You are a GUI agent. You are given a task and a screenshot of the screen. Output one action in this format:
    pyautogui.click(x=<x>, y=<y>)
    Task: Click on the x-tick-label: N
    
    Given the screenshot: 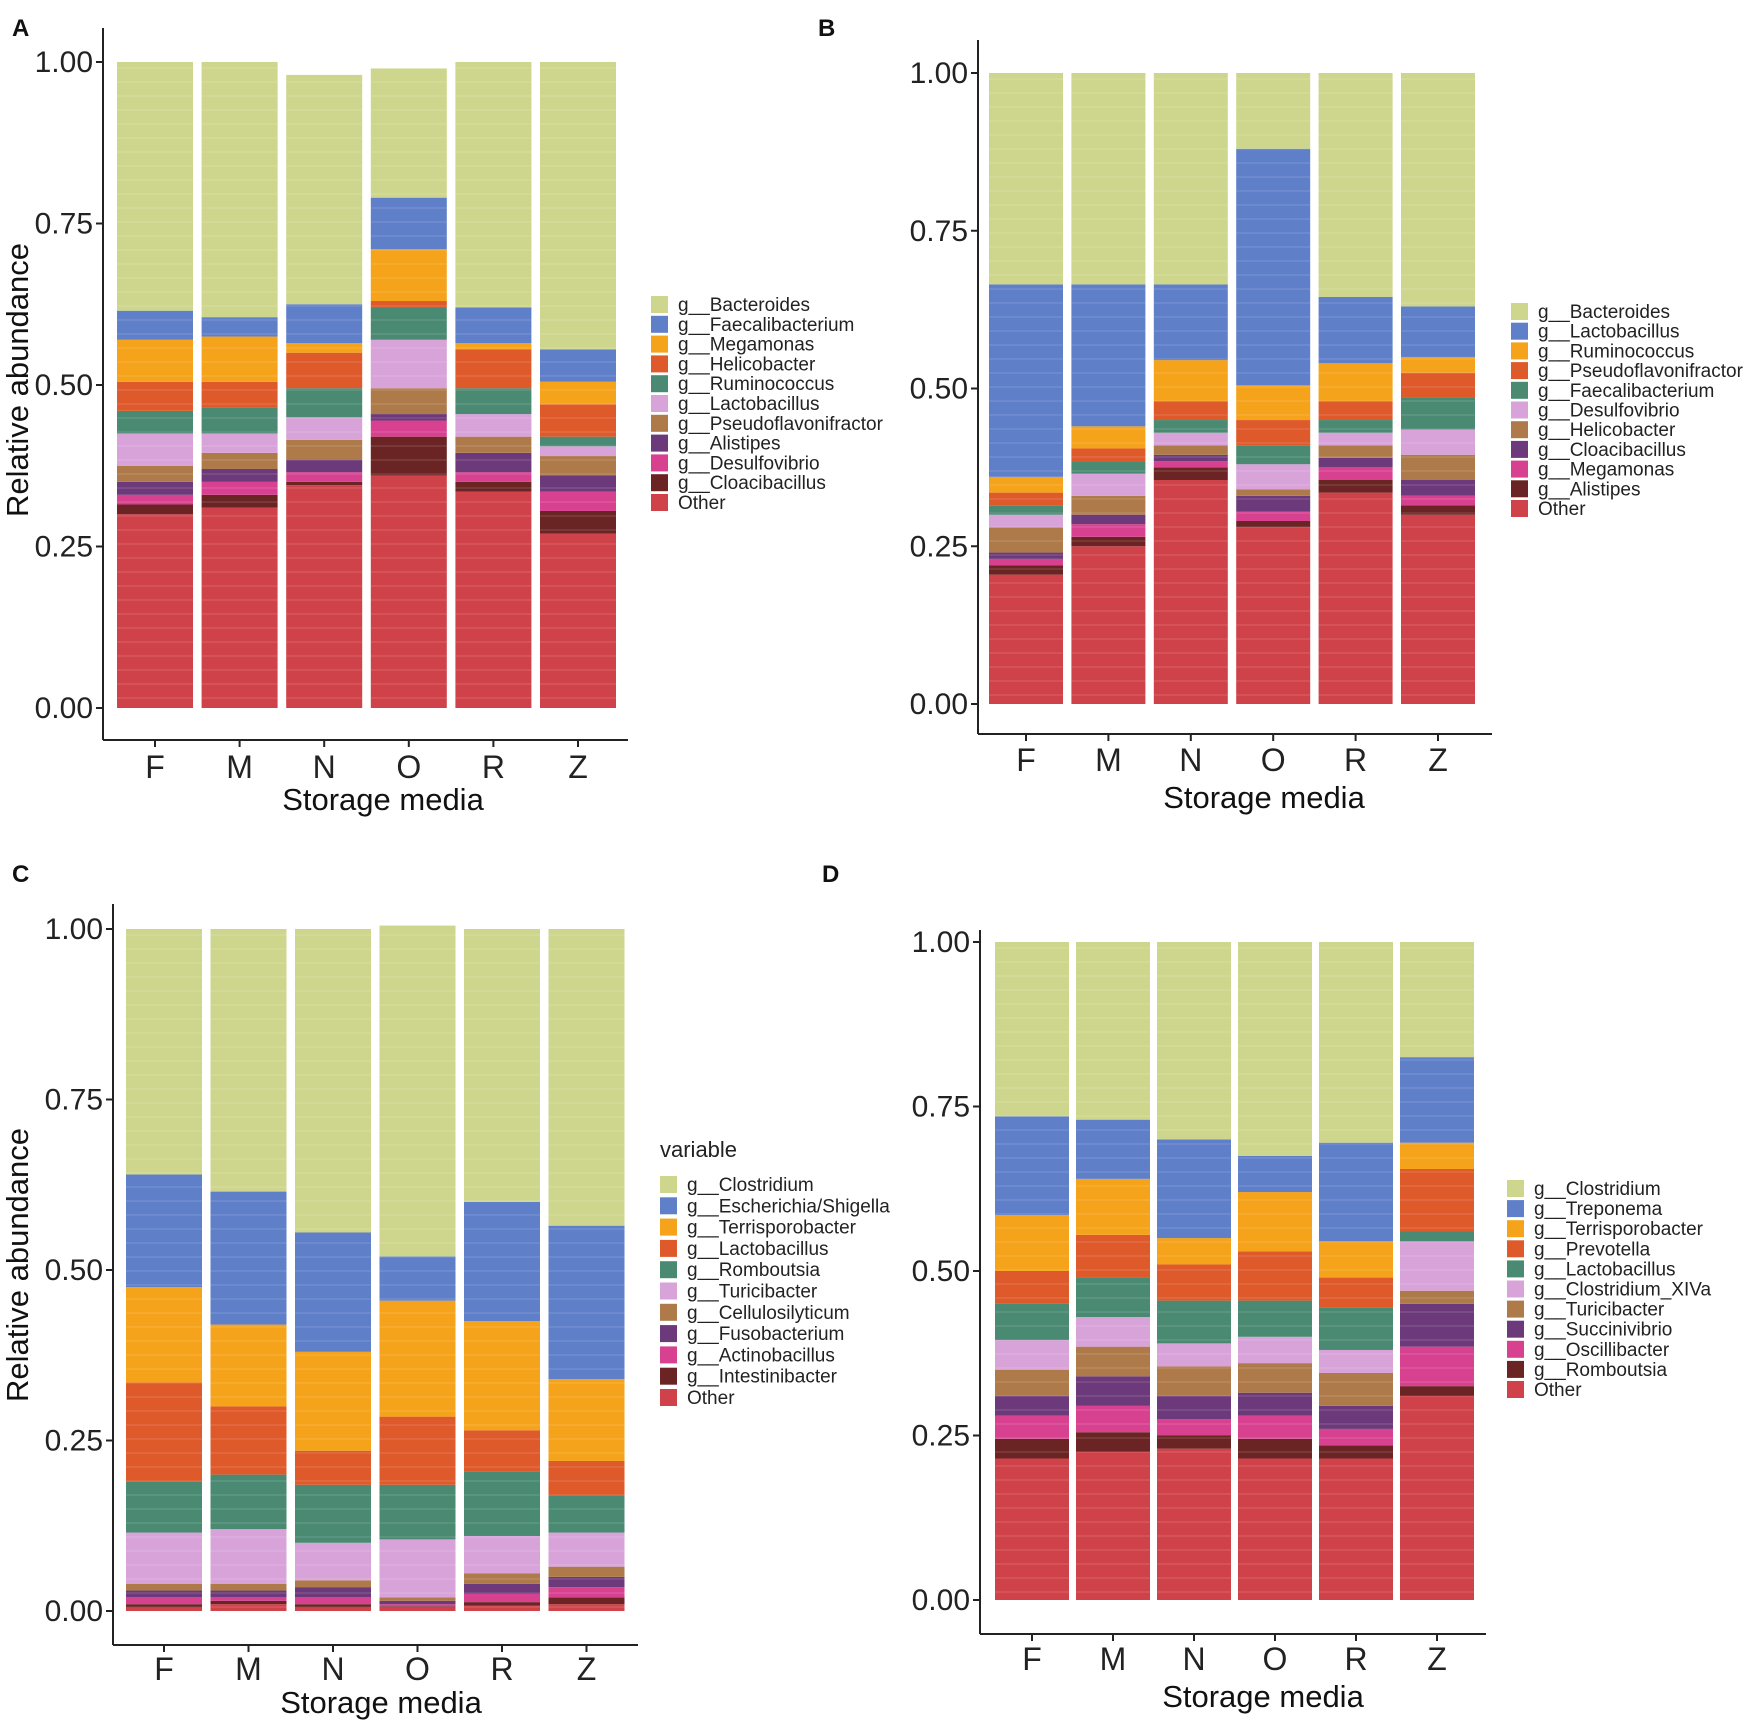 What is the action you would take?
    pyautogui.click(x=324, y=767)
    